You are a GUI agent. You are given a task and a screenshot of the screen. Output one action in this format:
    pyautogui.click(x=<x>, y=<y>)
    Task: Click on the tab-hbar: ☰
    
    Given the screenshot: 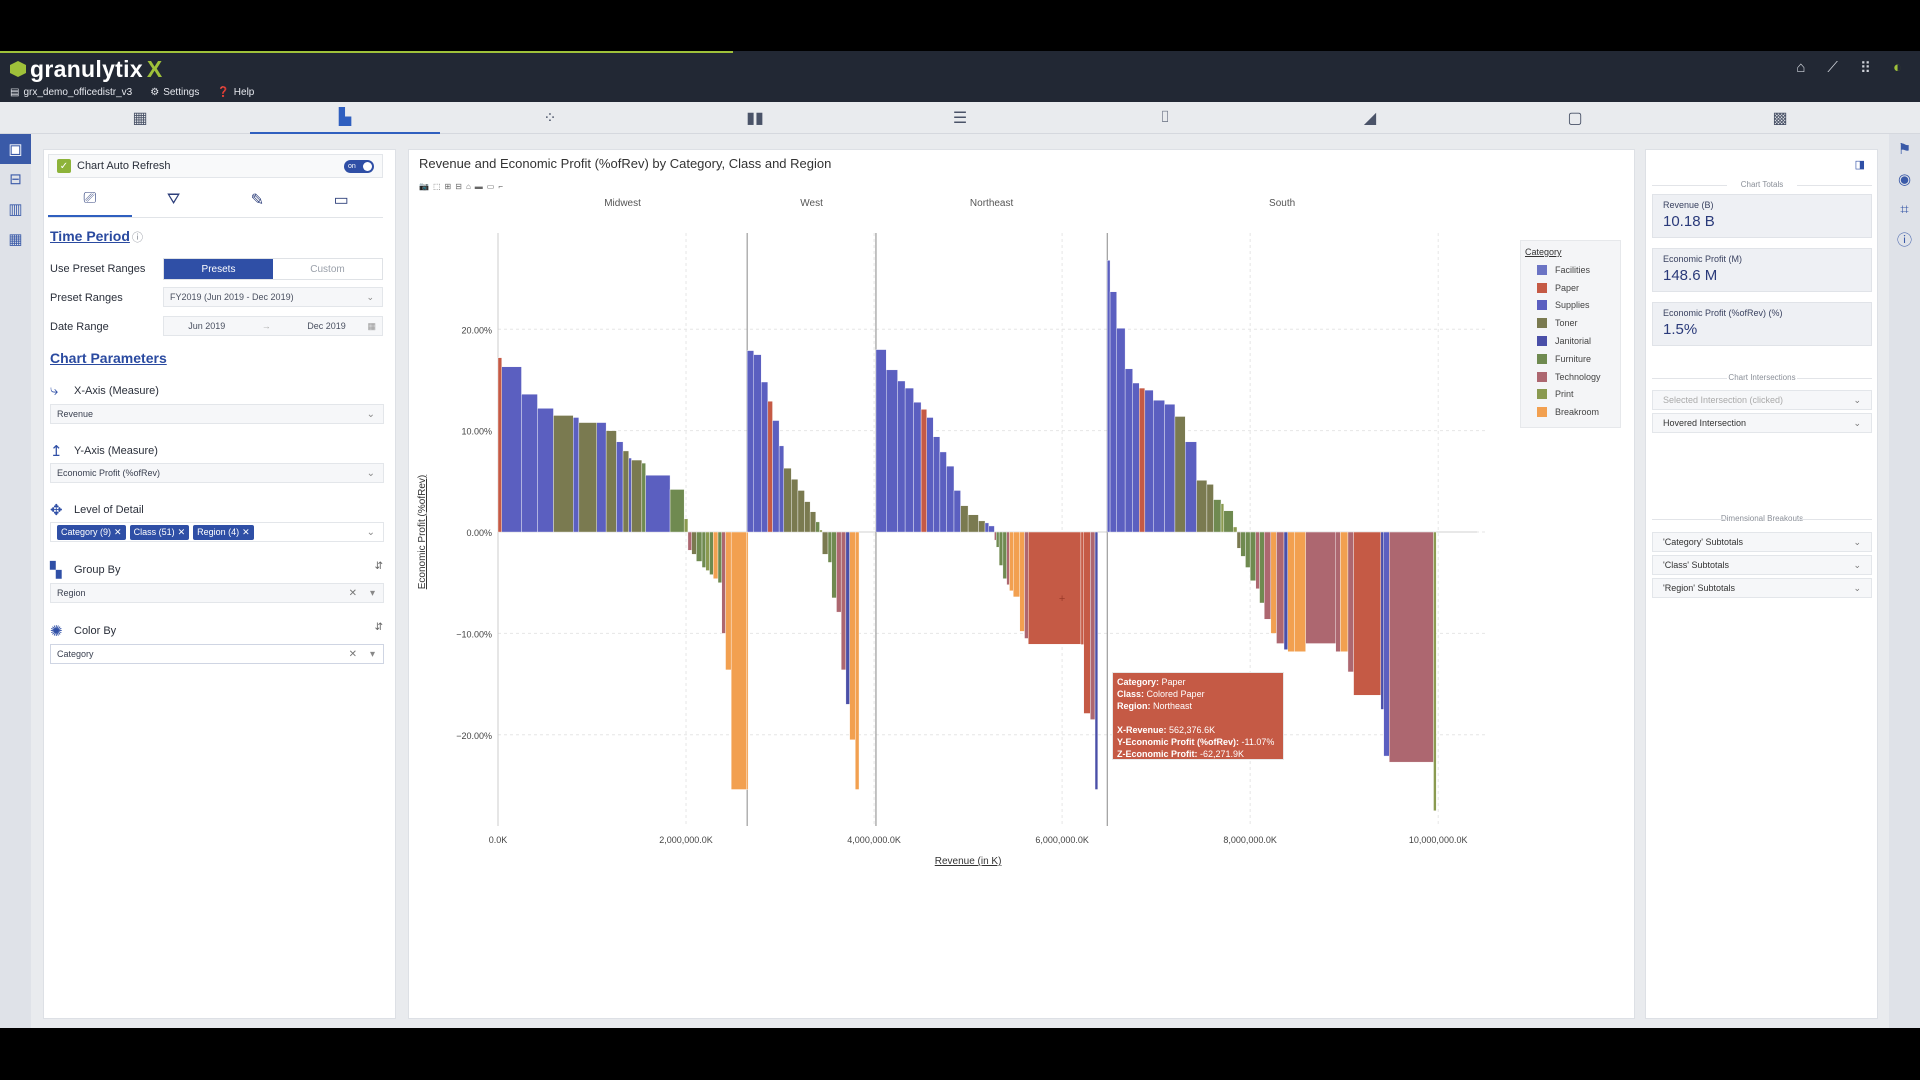 What is the action you would take?
    pyautogui.click(x=960, y=118)
    